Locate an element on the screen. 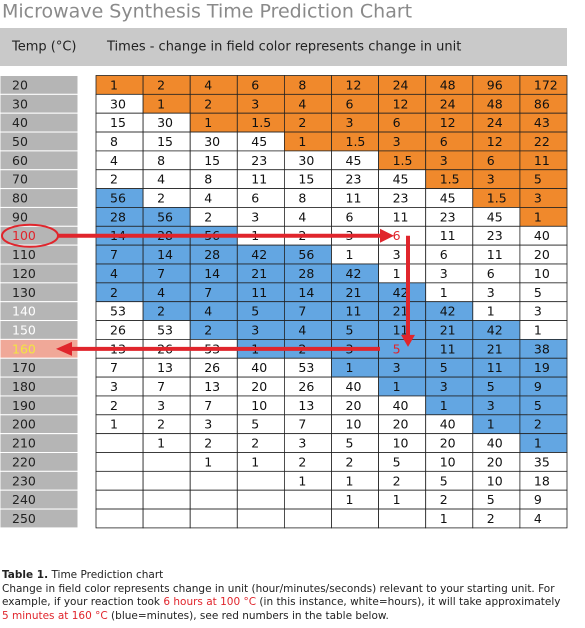 Image resolution: width=585 pixels, height=628 pixels. arrow-head is located at coordinates (387, 235).